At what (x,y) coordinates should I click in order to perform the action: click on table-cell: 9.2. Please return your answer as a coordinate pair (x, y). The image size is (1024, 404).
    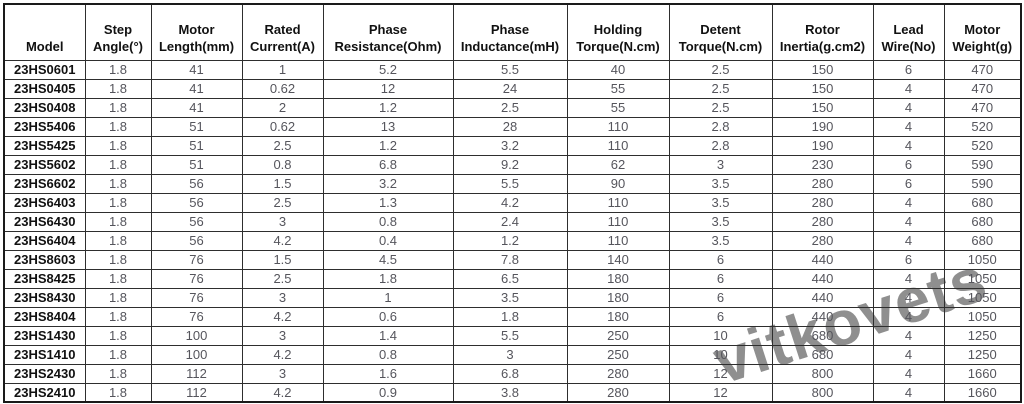
    Looking at the image, I should click on (510, 164).